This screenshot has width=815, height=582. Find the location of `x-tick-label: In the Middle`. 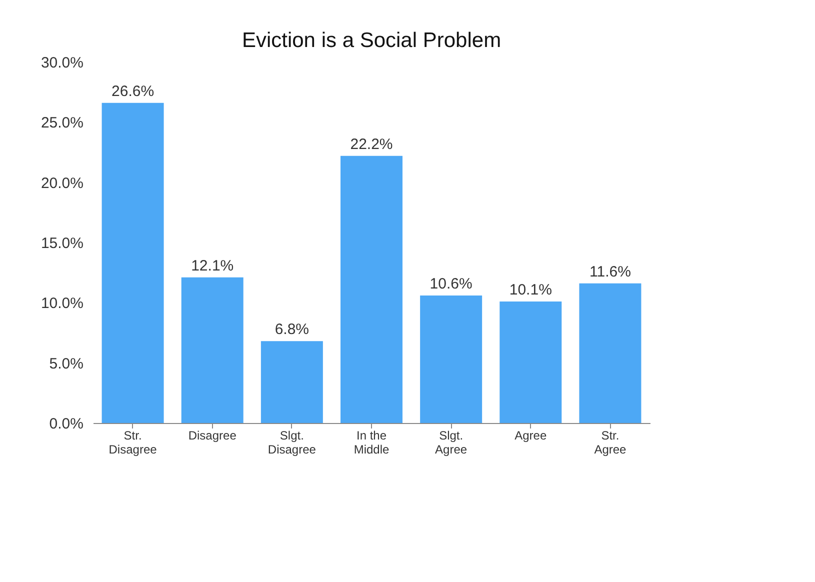

x-tick-label: In the Middle is located at coordinates (372, 442).